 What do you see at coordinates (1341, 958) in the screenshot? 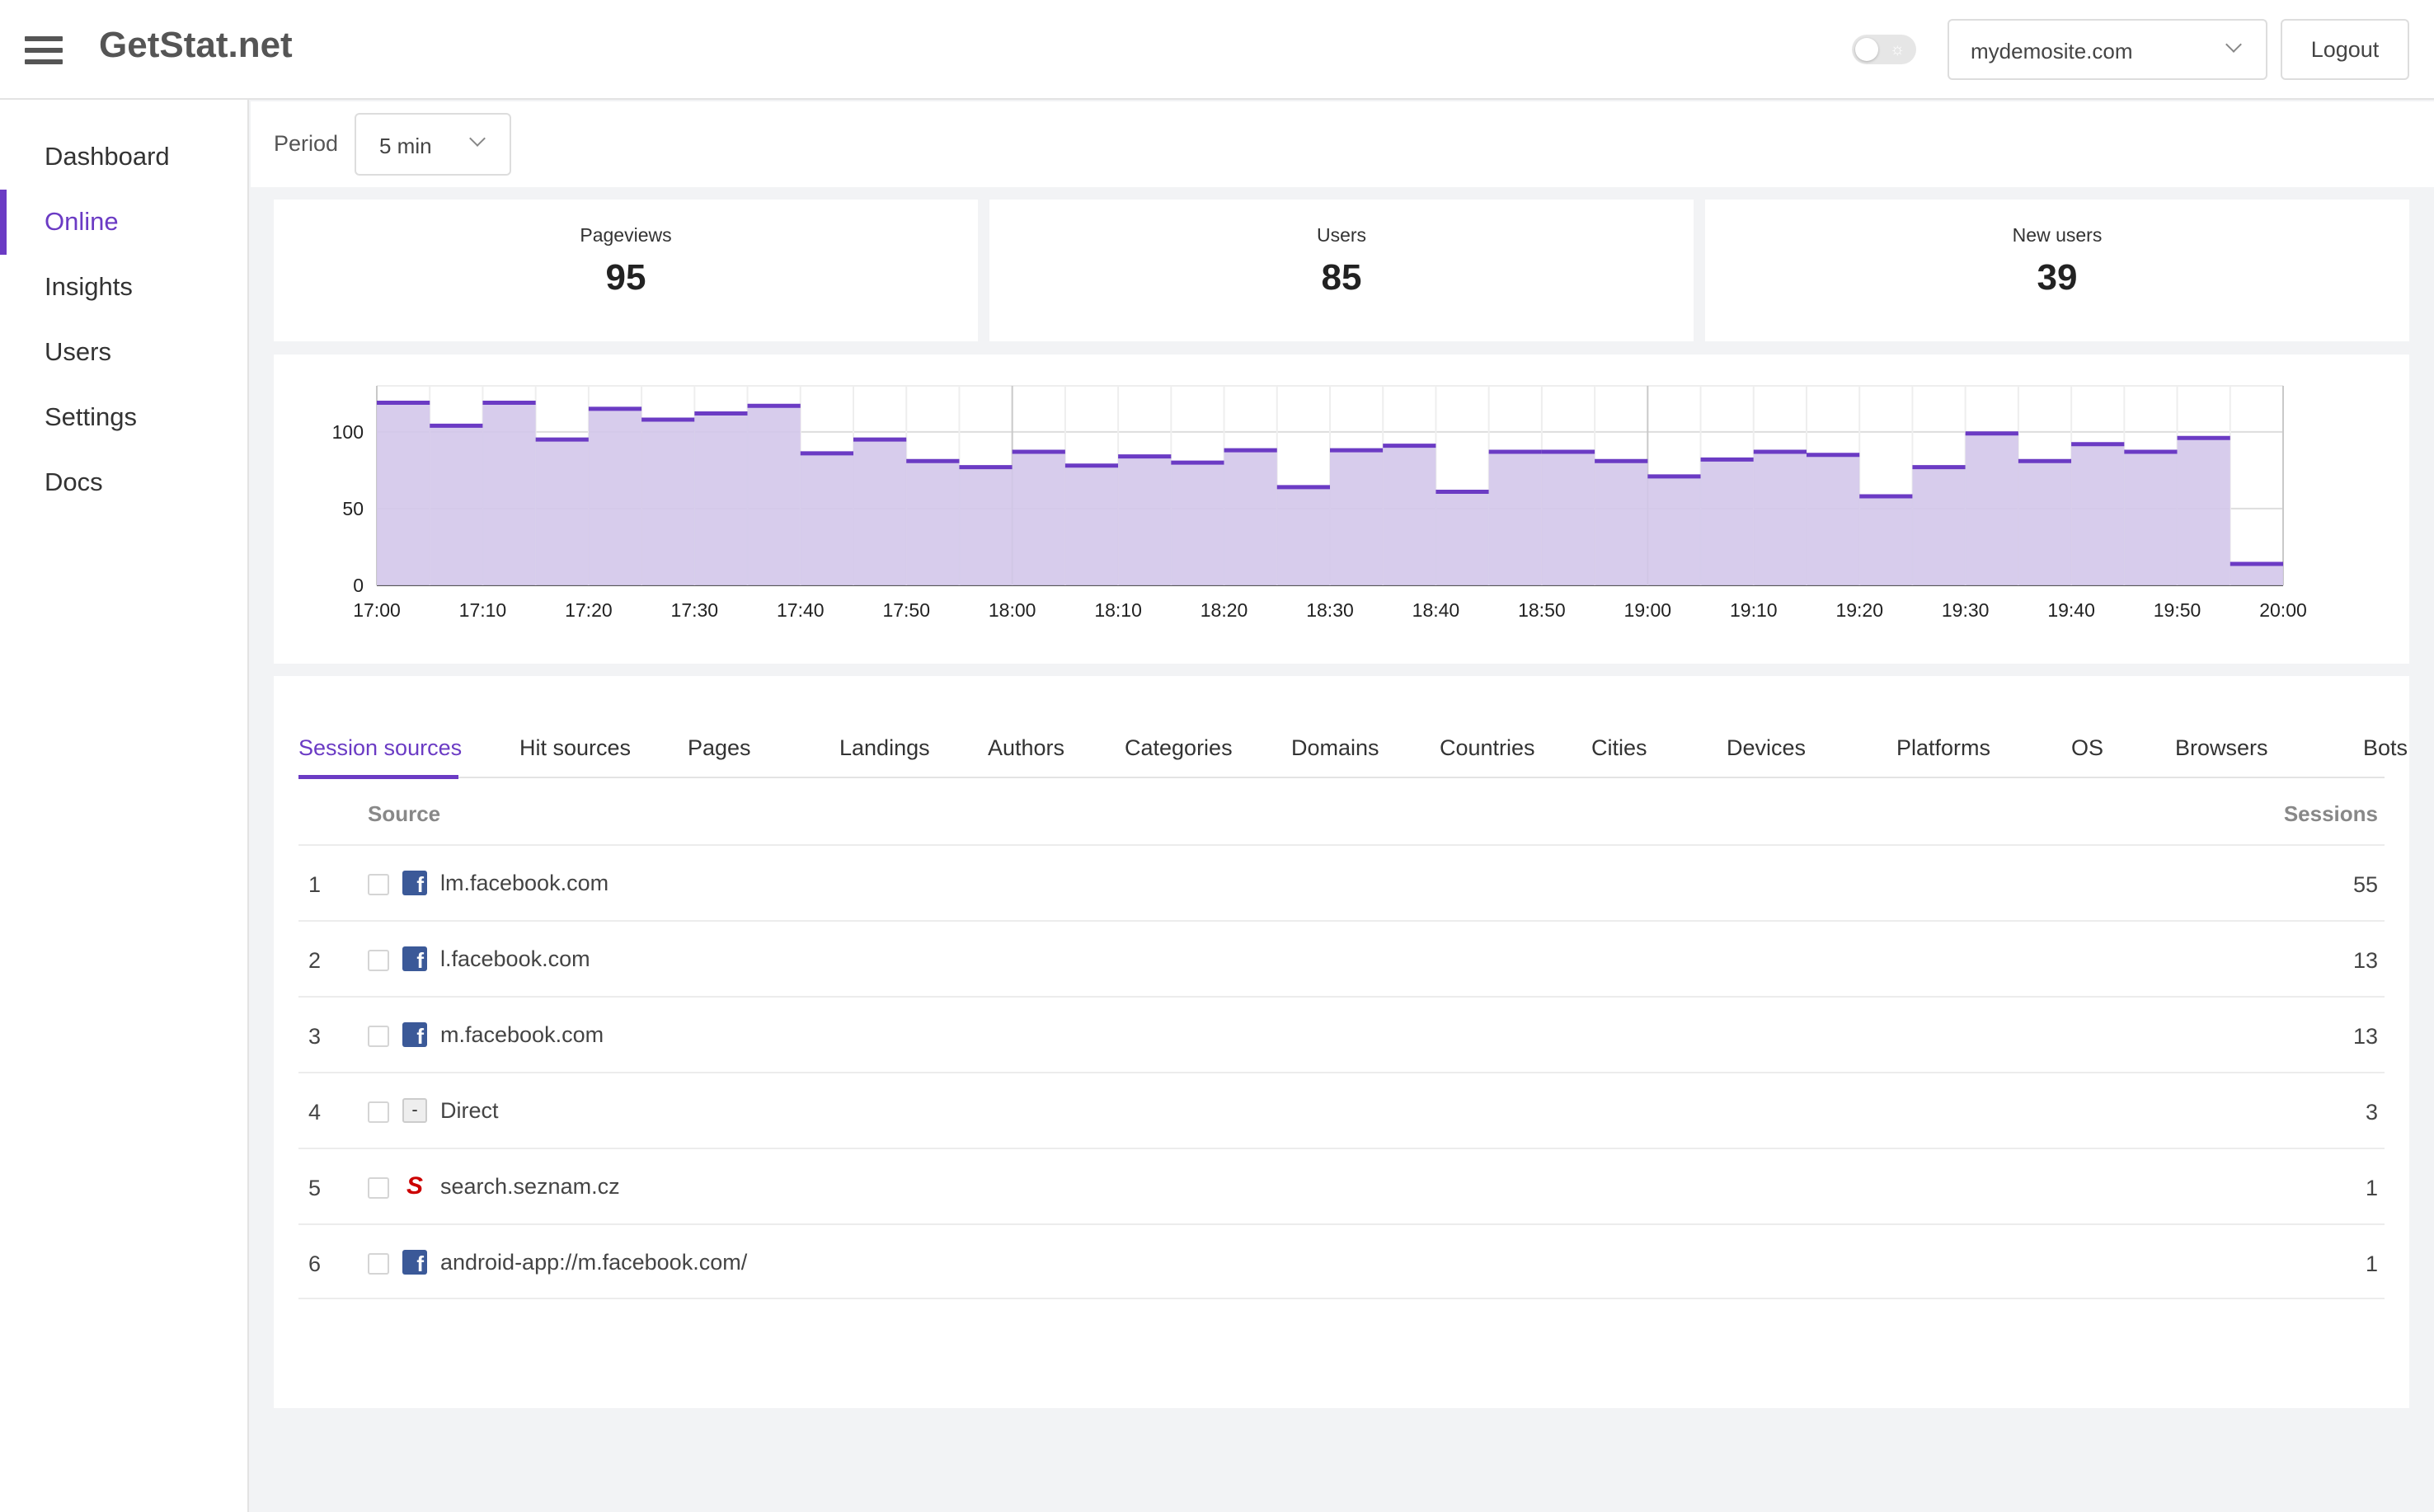
I see `table-row: 2 f l.facebook.com 13` at bounding box center [1341, 958].